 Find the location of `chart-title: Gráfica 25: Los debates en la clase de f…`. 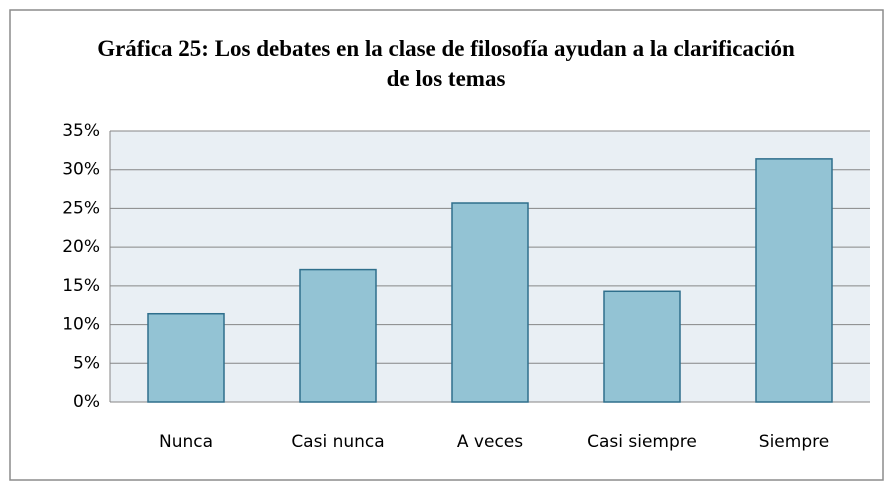

chart-title: Gráfica 25: Los debates en la clase de f… is located at coordinates (446, 63).